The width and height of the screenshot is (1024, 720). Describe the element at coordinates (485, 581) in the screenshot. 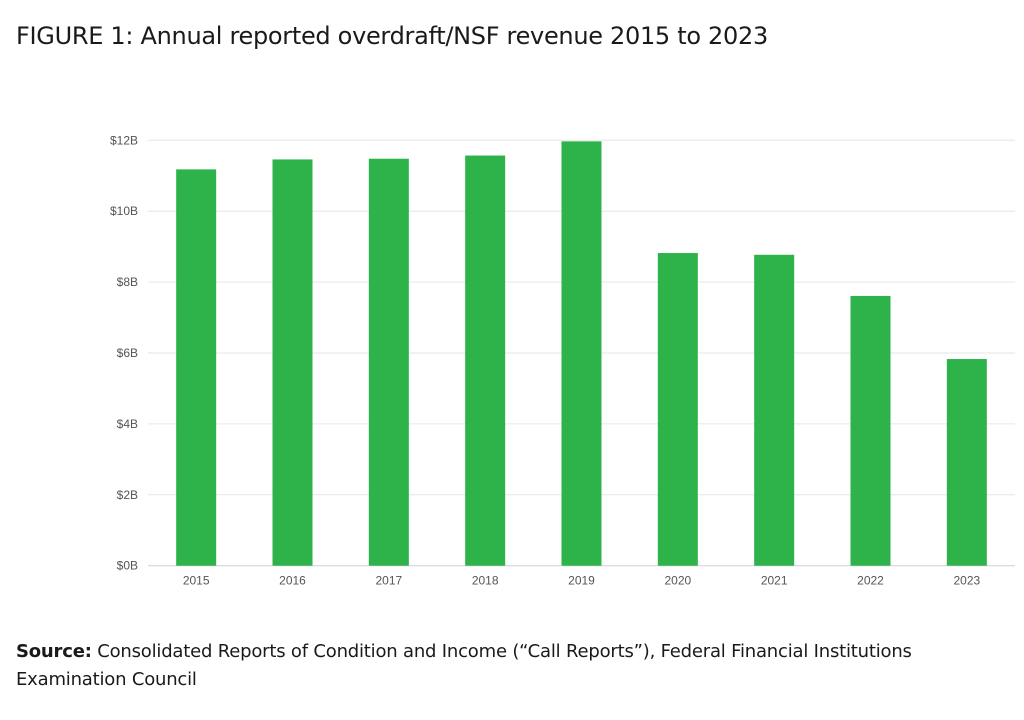

I see `x-tick-label: 2018` at that location.